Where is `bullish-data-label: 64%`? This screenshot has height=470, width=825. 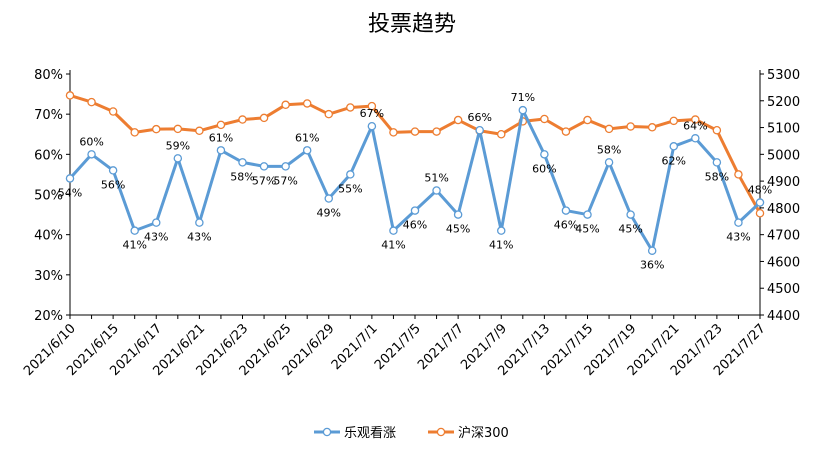 bullish-data-label: 64% is located at coordinates (695, 125).